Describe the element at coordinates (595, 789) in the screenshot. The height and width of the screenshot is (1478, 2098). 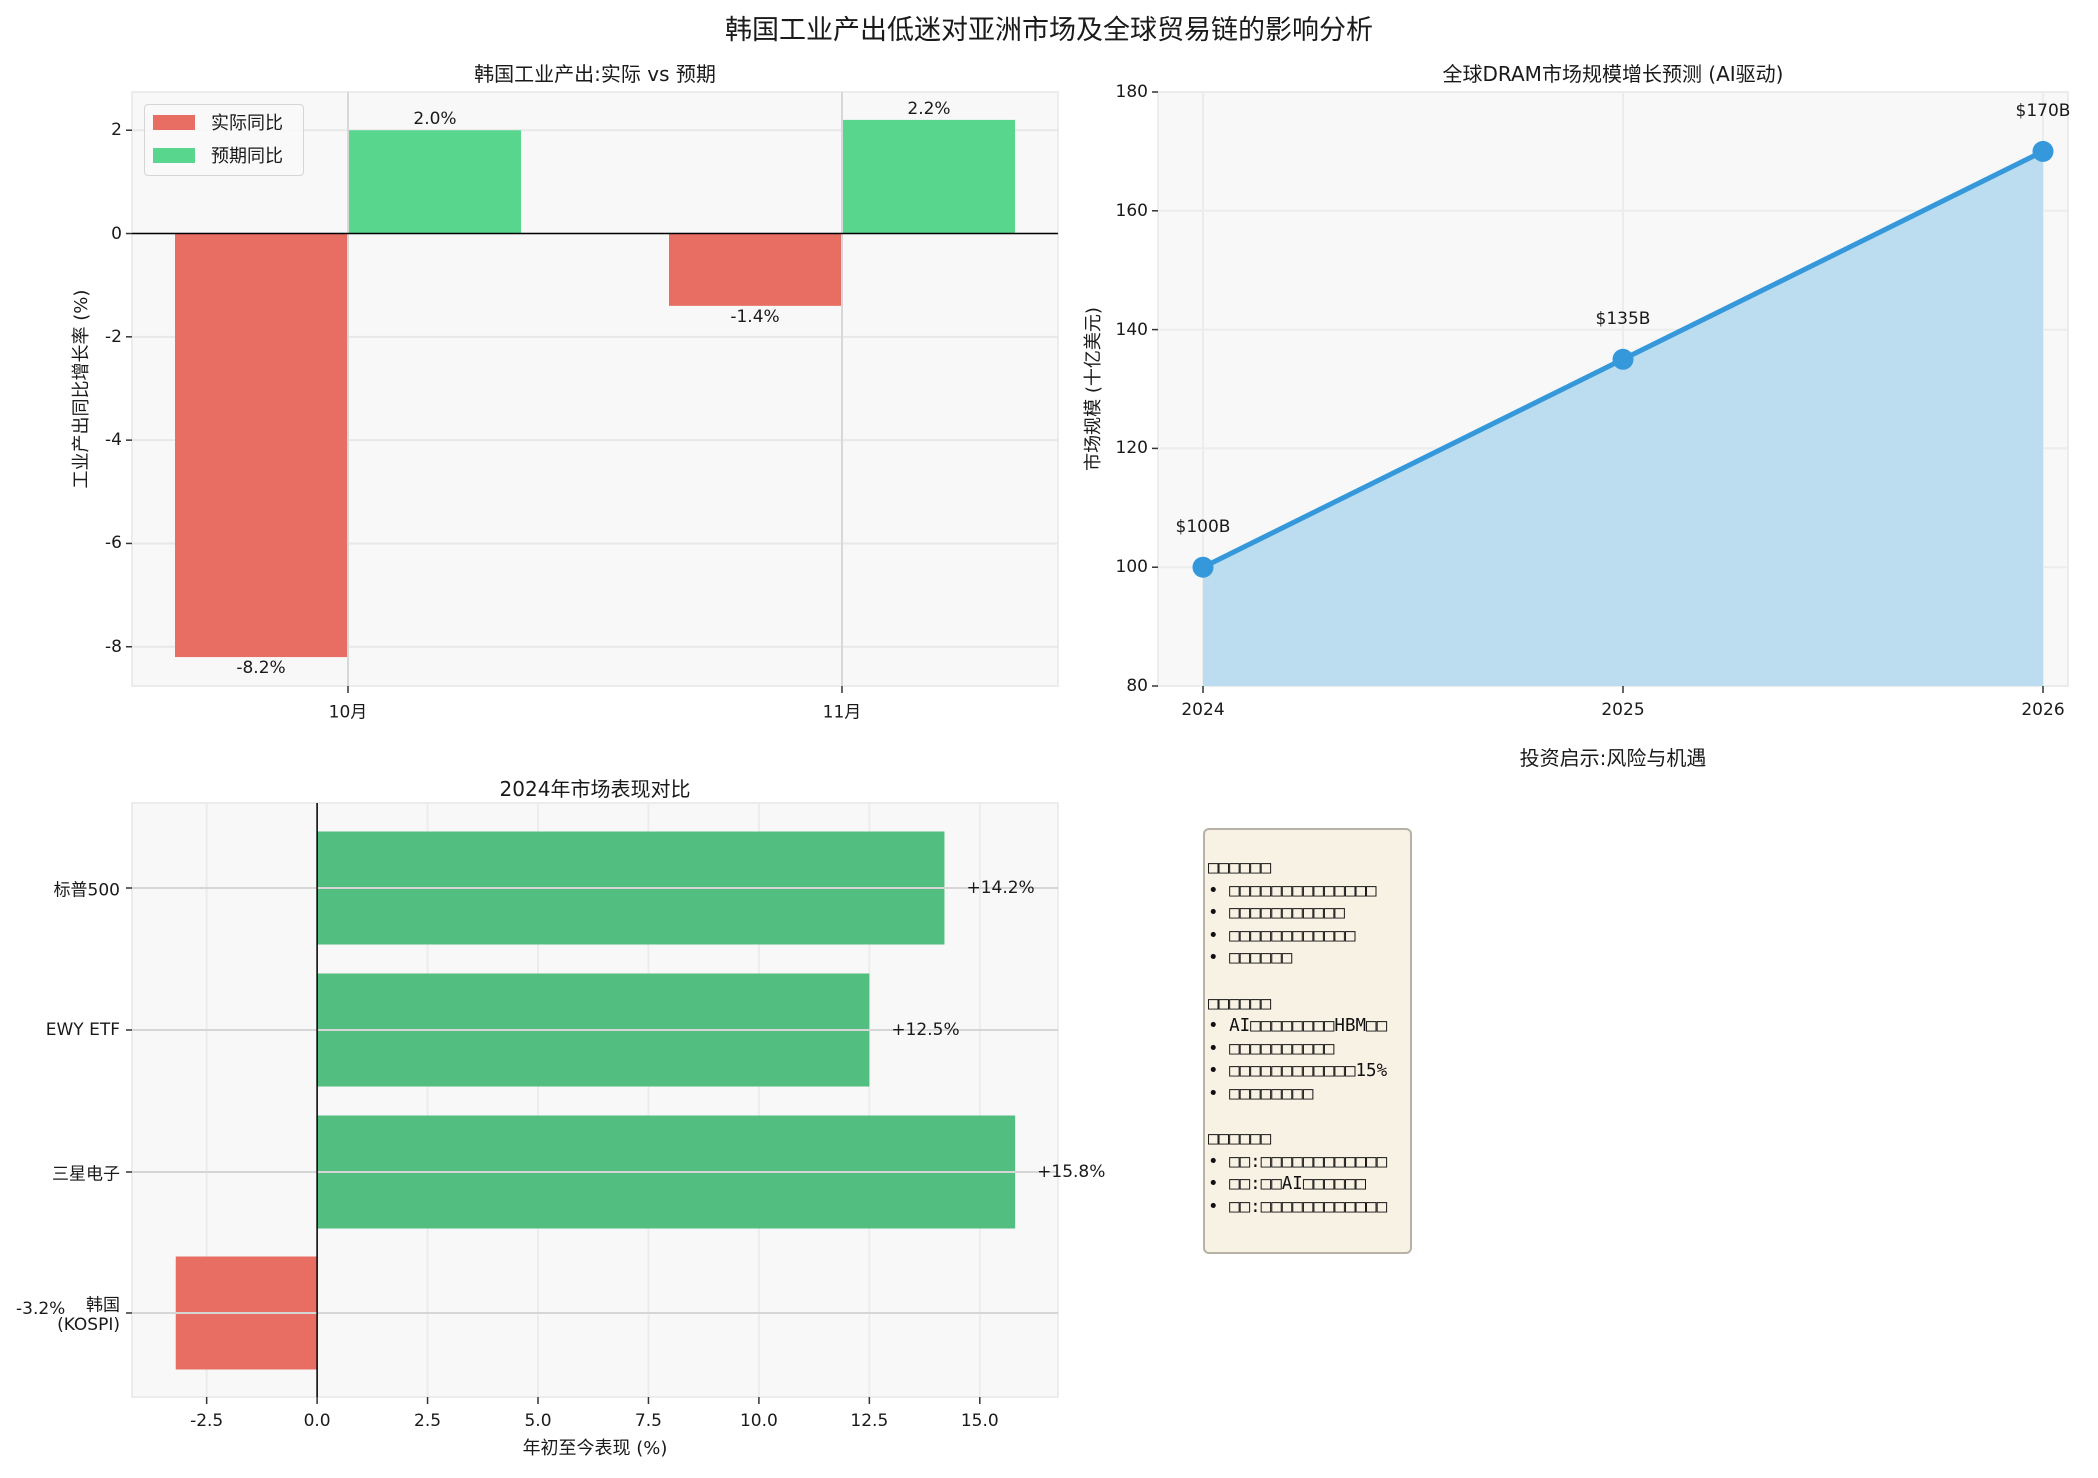
I see `market-performance-title: 2024年市场表现对比` at that location.